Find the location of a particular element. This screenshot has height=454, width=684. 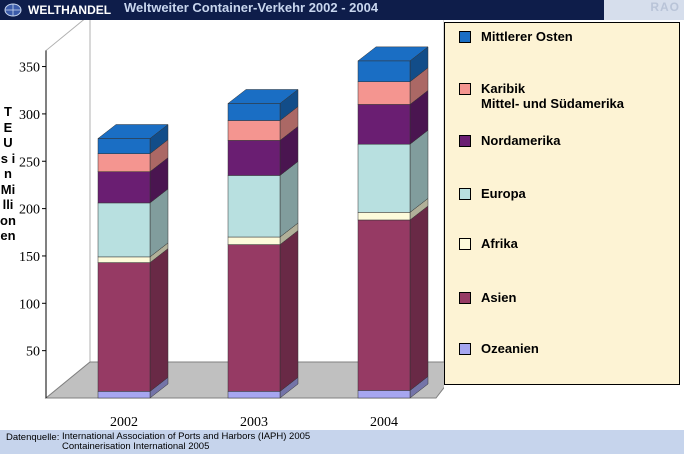

legend-item: Europa is located at coordinates (492, 193).